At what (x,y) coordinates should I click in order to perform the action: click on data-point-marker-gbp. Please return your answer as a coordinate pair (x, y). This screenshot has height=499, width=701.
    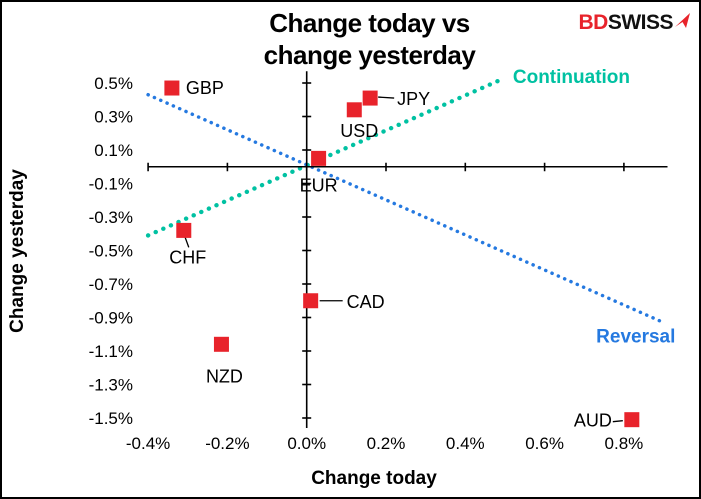
    Looking at the image, I should click on (172, 88).